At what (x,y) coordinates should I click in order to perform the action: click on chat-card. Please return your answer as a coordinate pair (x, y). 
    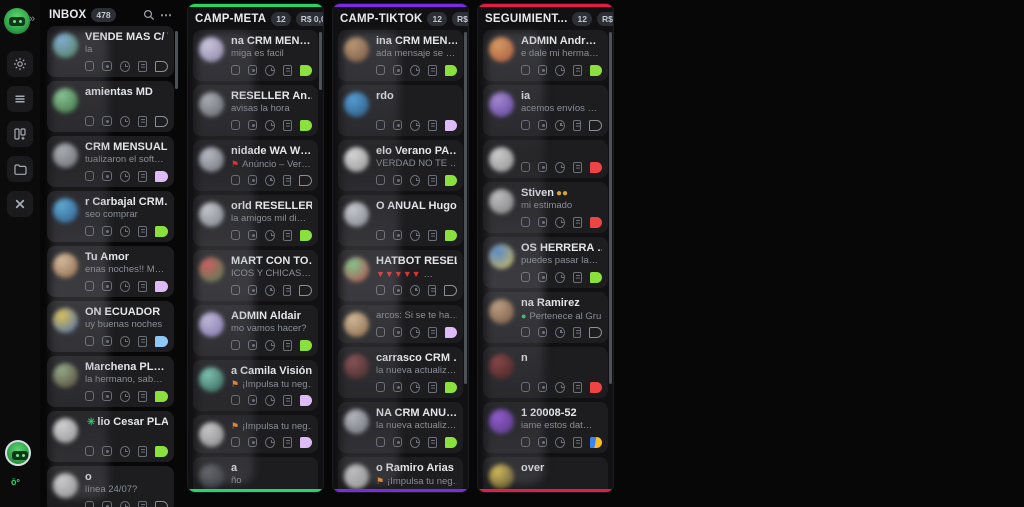
    Looking at the image, I should click on (545, 159).